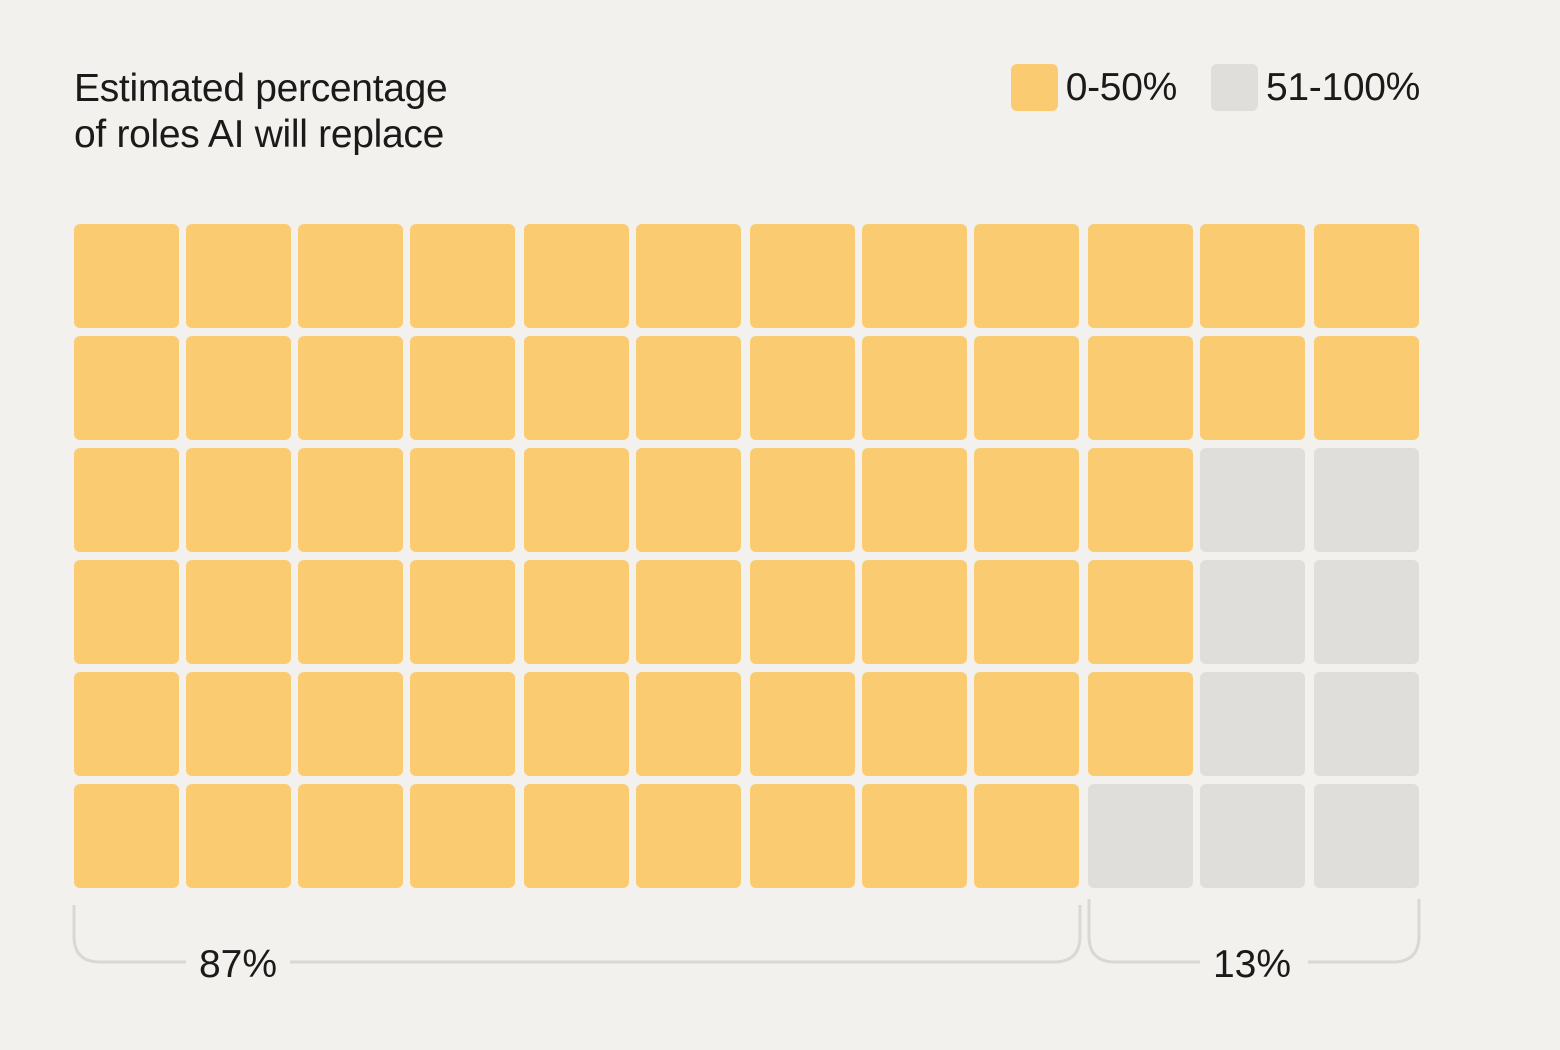  I want to click on bracket-label-low: 87%, so click(238, 964).